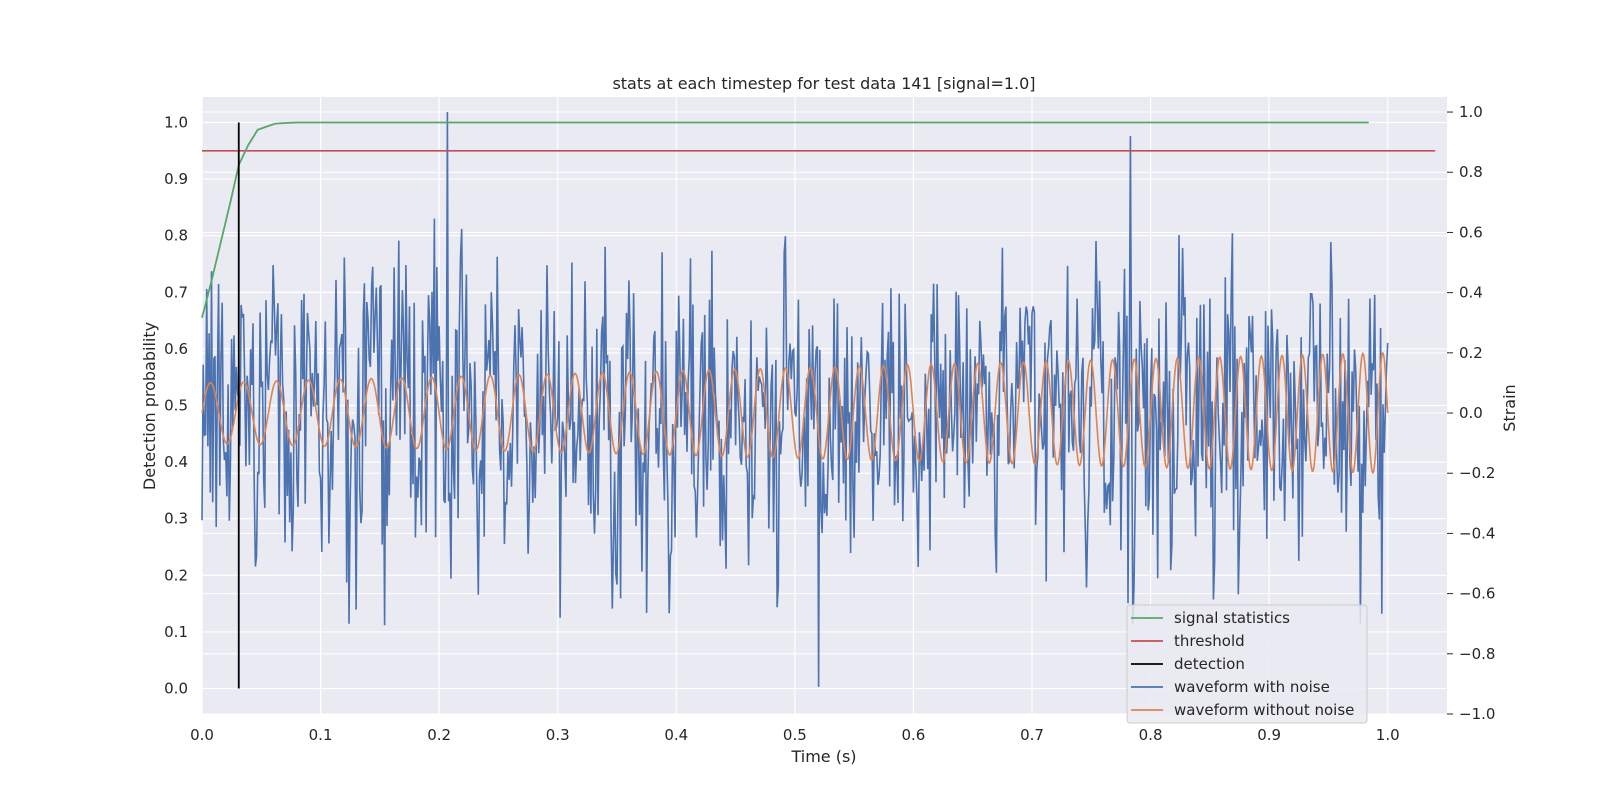  Describe the element at coordinates (795, 735) in the screenshot. I see `x-tick-label: 0.5` at that location.